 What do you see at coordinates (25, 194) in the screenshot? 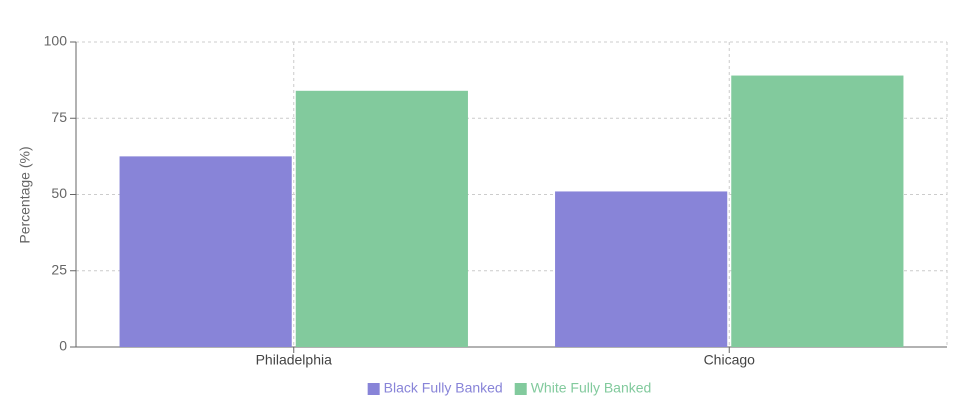
I see `y-axis-label: Percentage (%)` at bounding box center [25, 194].